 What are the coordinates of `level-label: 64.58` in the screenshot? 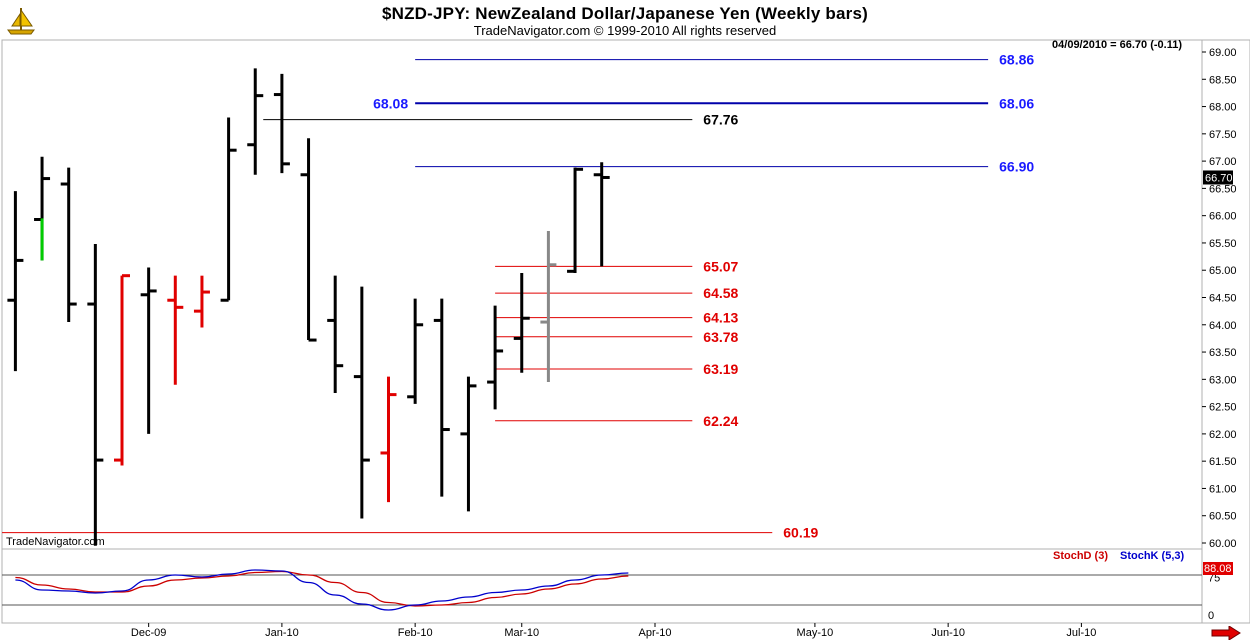 It's located at (720, 293).